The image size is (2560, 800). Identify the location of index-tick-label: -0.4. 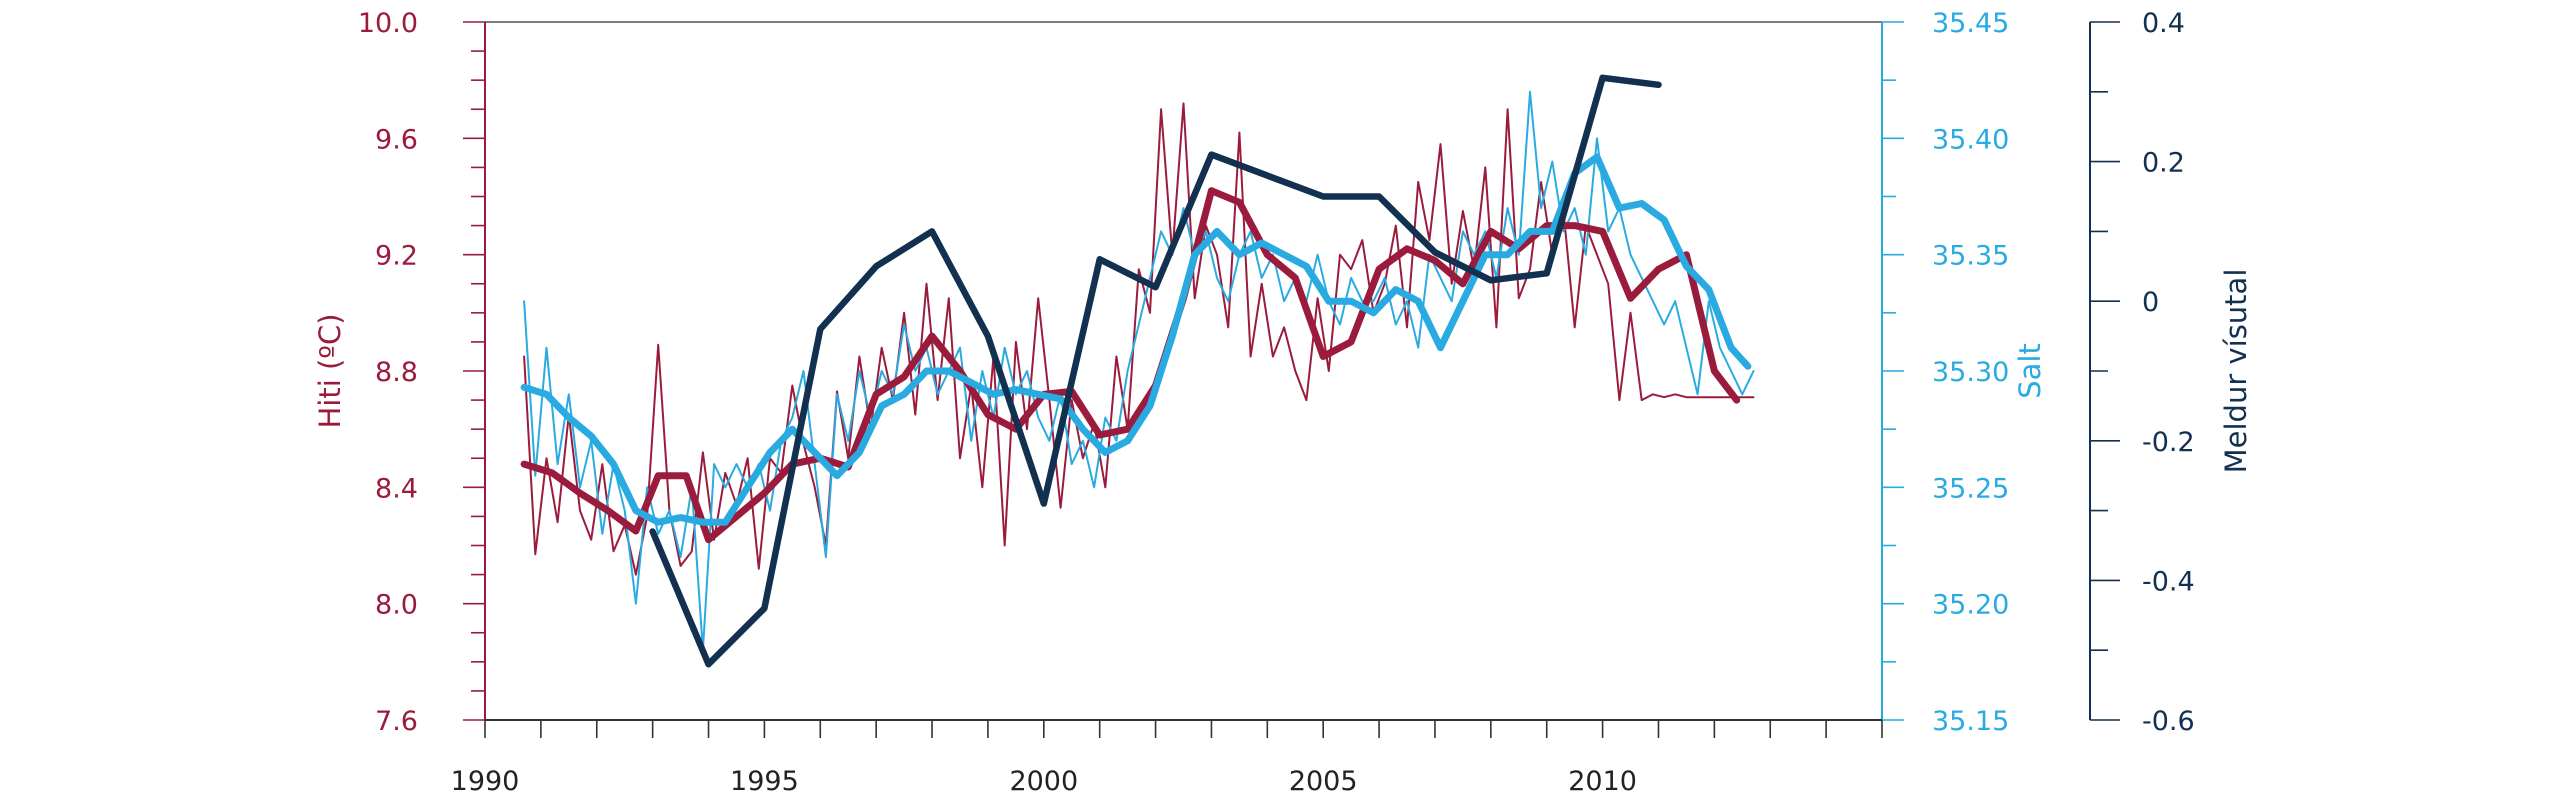
(2168, 581).